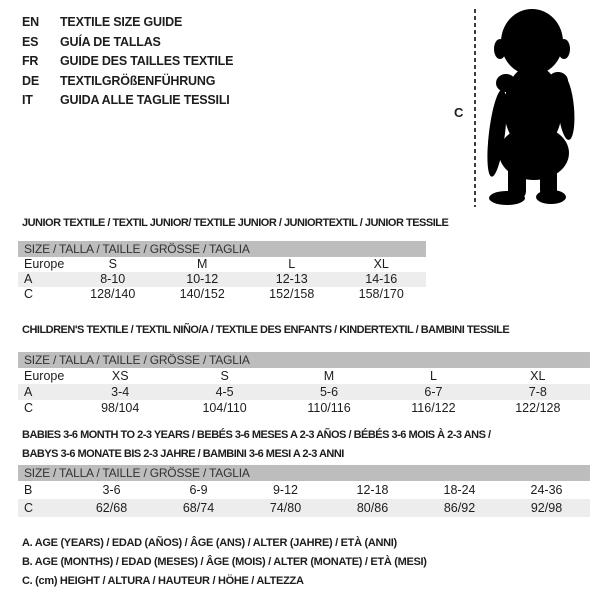 This screenshot has height=600, width=600. What do you see at coordinates (120, 376) in the screenshot?
I see `table-cell: XS` at bounding box center [120, 376].